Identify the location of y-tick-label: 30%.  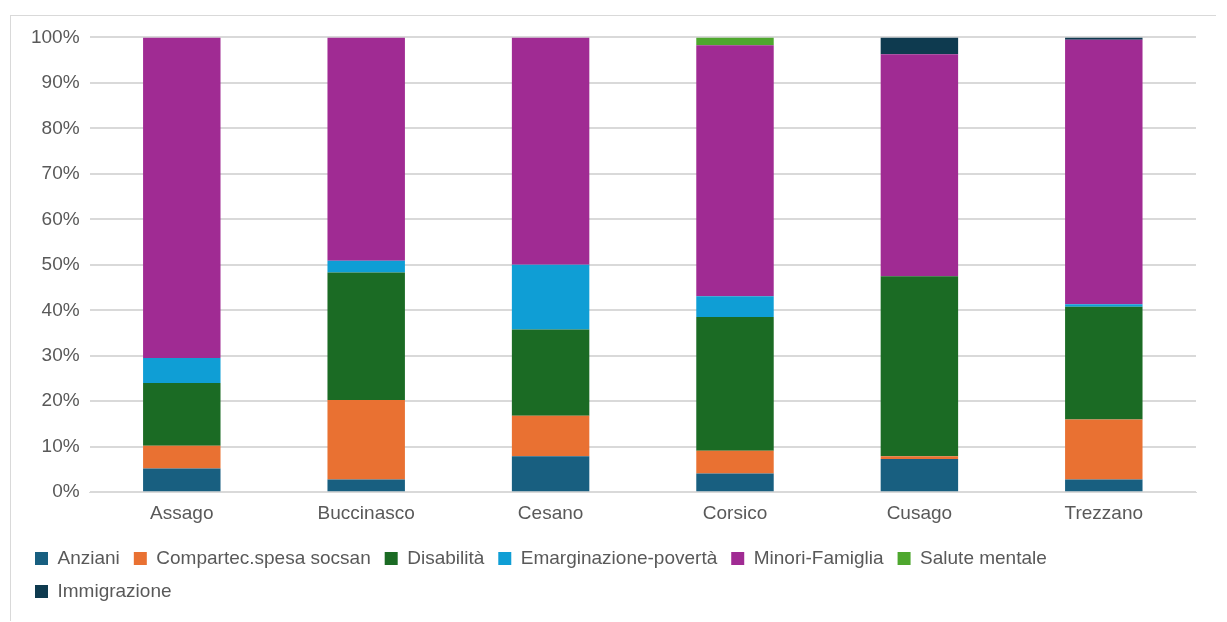
(60, 354).